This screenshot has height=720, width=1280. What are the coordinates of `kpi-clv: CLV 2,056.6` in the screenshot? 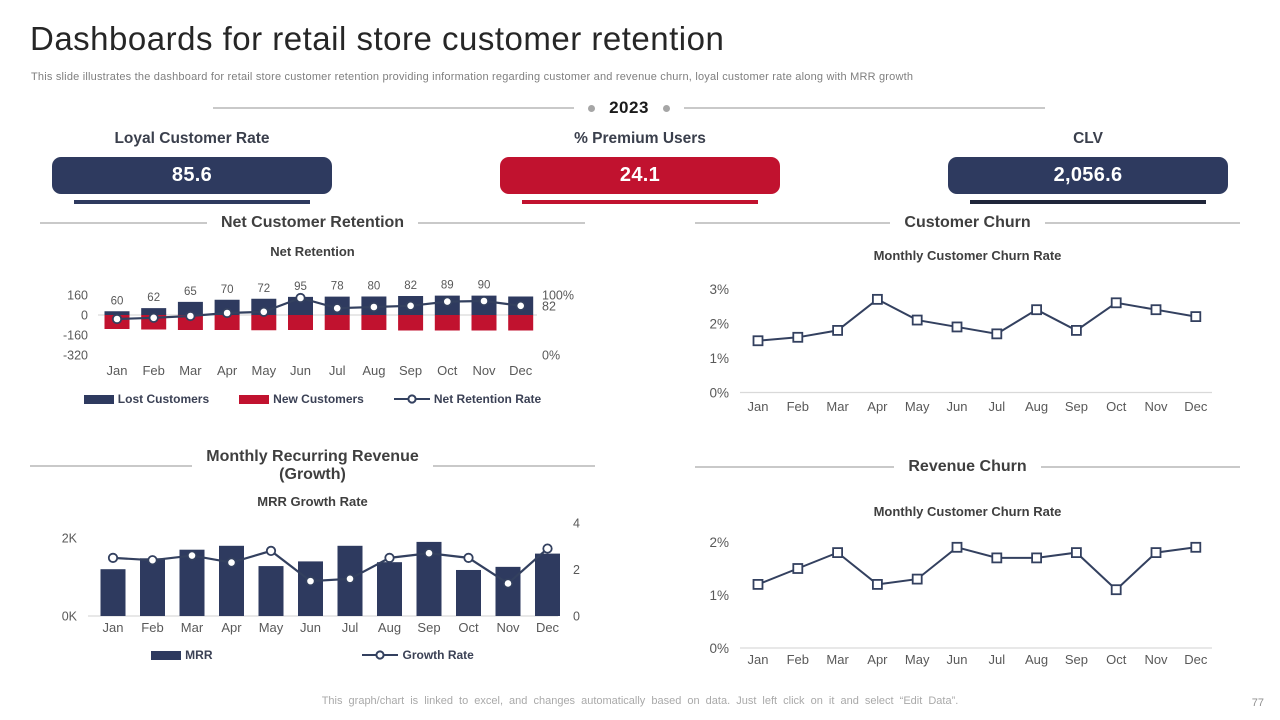 It's located at (1088, 167).